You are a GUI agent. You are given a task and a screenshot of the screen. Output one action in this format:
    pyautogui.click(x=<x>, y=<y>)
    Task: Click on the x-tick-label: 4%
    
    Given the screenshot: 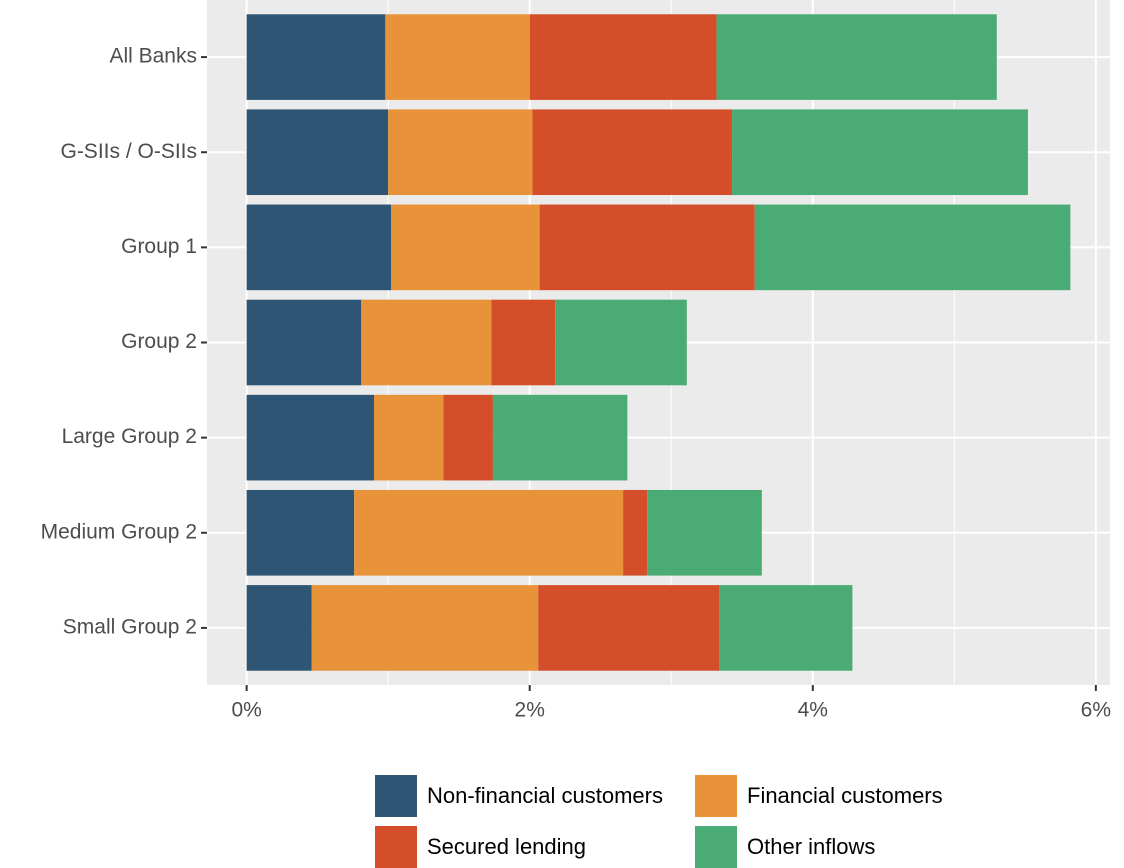 What is the action you would take?
    pyautogui.click(x=813, y=710)
    